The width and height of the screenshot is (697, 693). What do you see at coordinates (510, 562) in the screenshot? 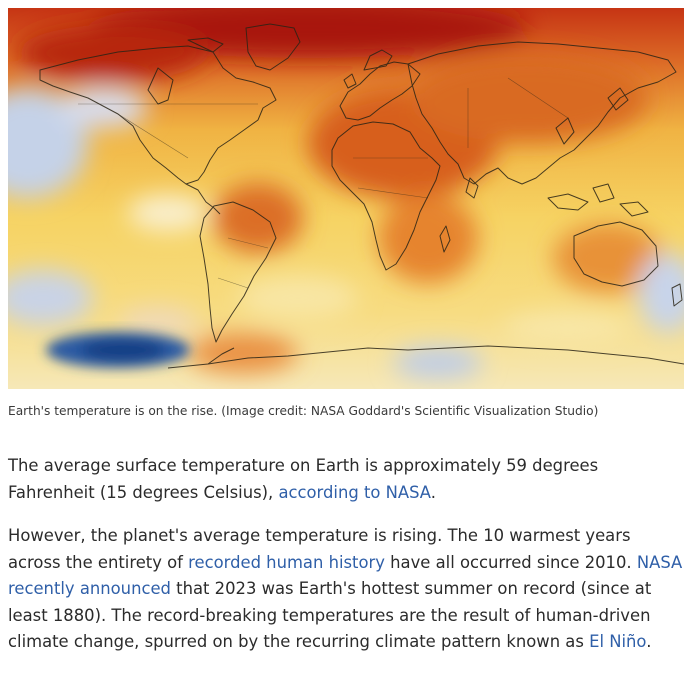
I see `paragraph-rising-text-2: have all occurred since 2010.` at bounding box center [510, 562].